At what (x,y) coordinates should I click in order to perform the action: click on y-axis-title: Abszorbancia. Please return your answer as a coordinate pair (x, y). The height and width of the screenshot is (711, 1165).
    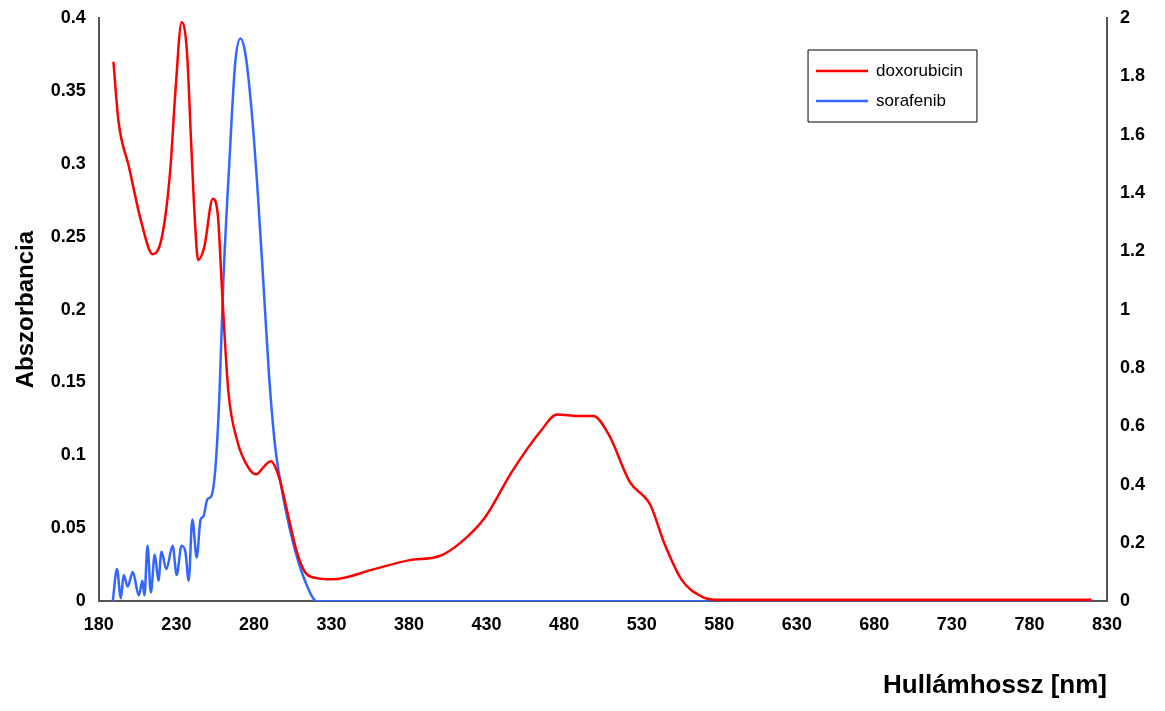
    Looking at the image, I should click on (25, 309).